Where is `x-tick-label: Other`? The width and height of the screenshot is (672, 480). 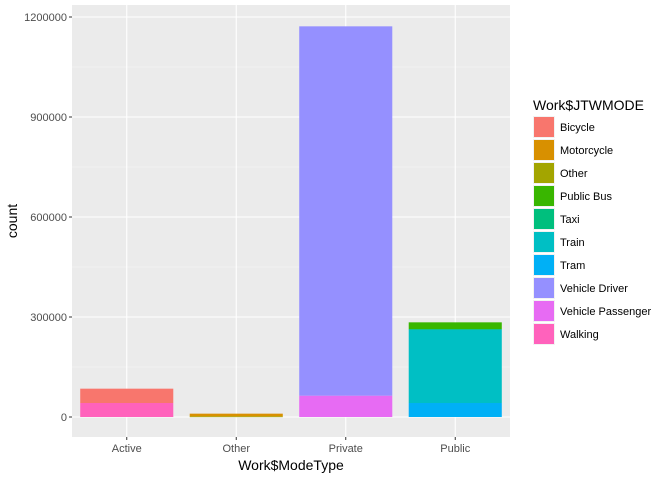
x-tick-label: Other is located at coordinates (236, 449).